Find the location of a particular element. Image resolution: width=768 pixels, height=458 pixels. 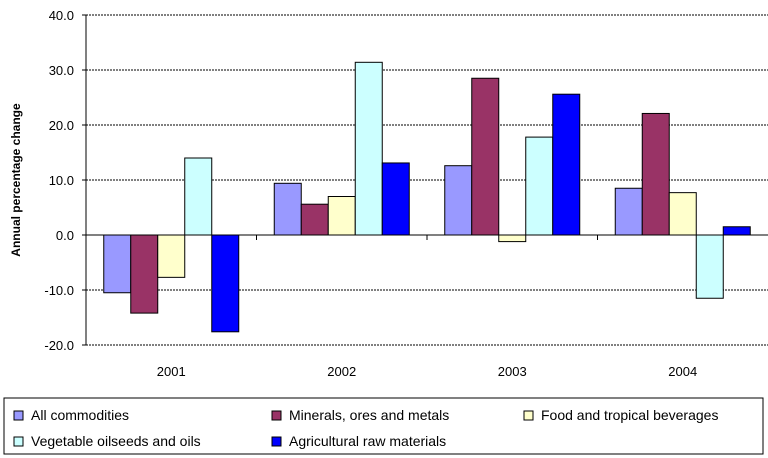

y-tick-label: 0.0 is located at coordinates (65, 235).